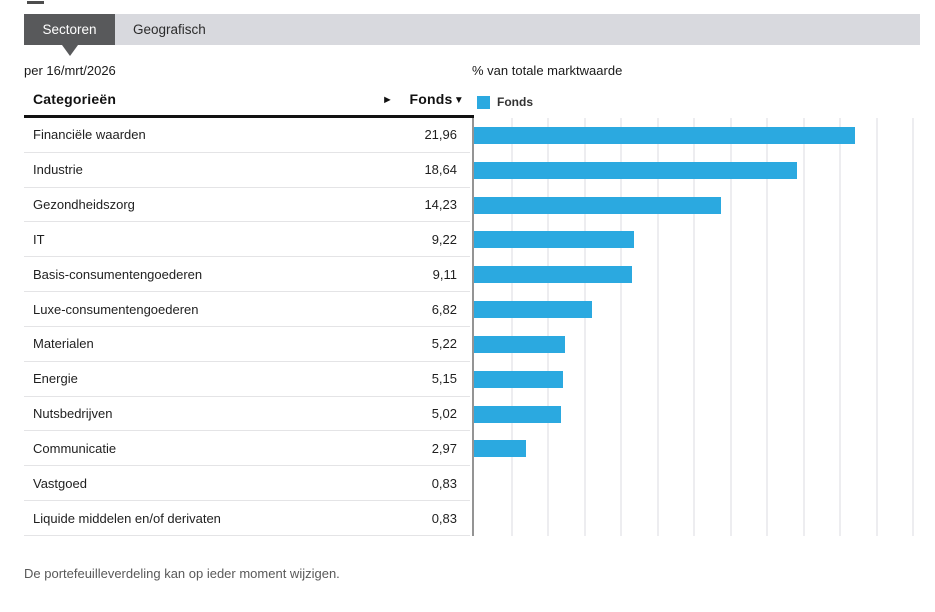 The width and height of the screenshot is (935, 612). What do you see at coordinates (75, 448) in the screenshot?
I see `category-label: Communicatie` at bounding box center [75, 448].